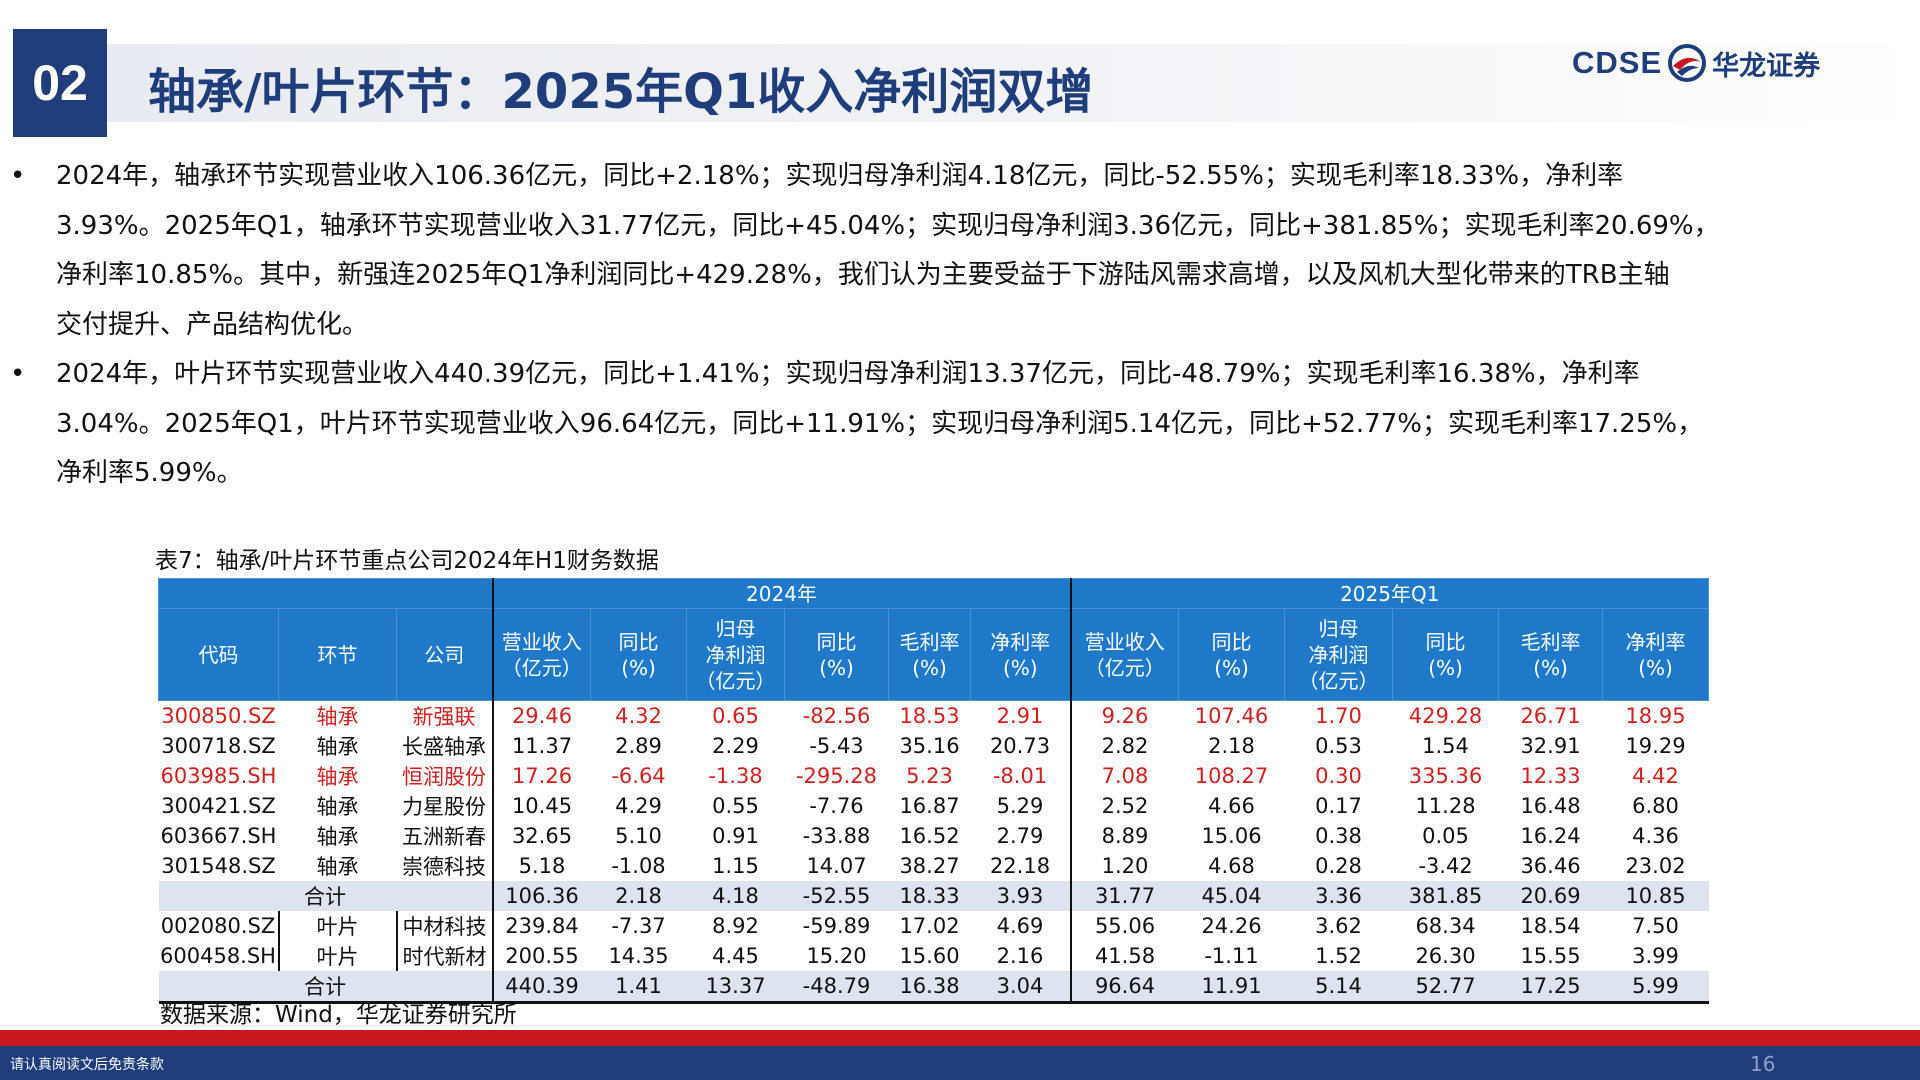 This screenshot has width=1920, height=1080. What do you see at coordinates (541, 776) in the screenshot?
I see `cell-value: 17.26` at bounding box center [541, 776].